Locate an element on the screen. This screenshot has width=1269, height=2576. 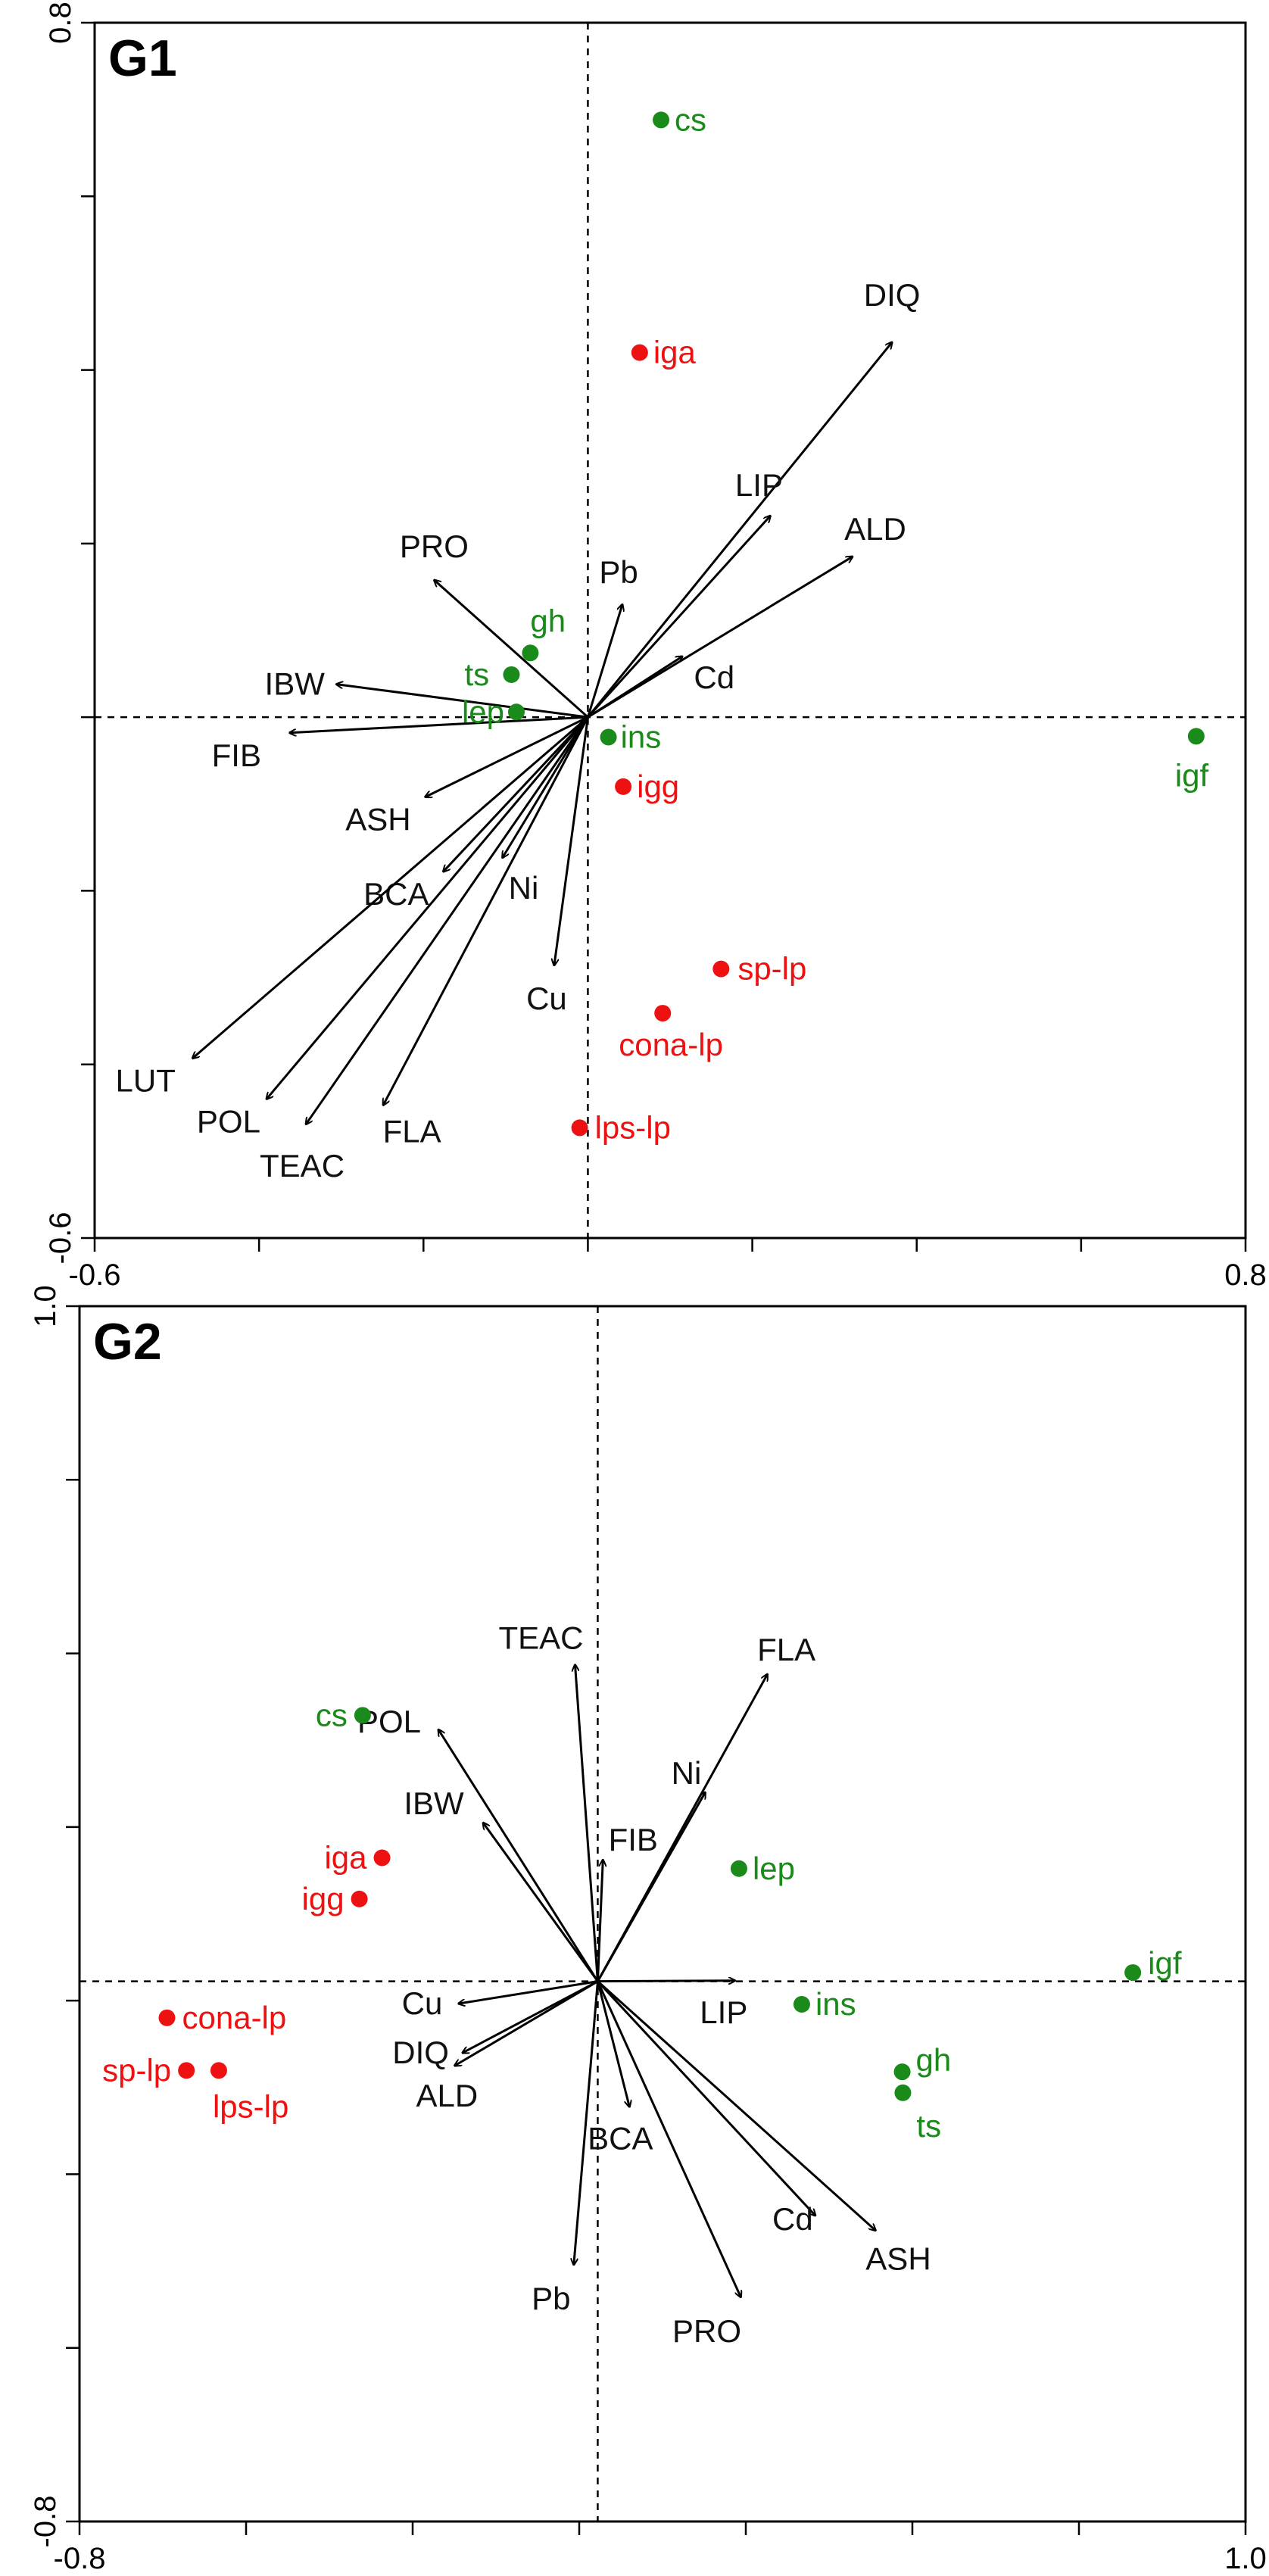
panel-g1-point-label-ins: ins is located at coordinates (641, 737).